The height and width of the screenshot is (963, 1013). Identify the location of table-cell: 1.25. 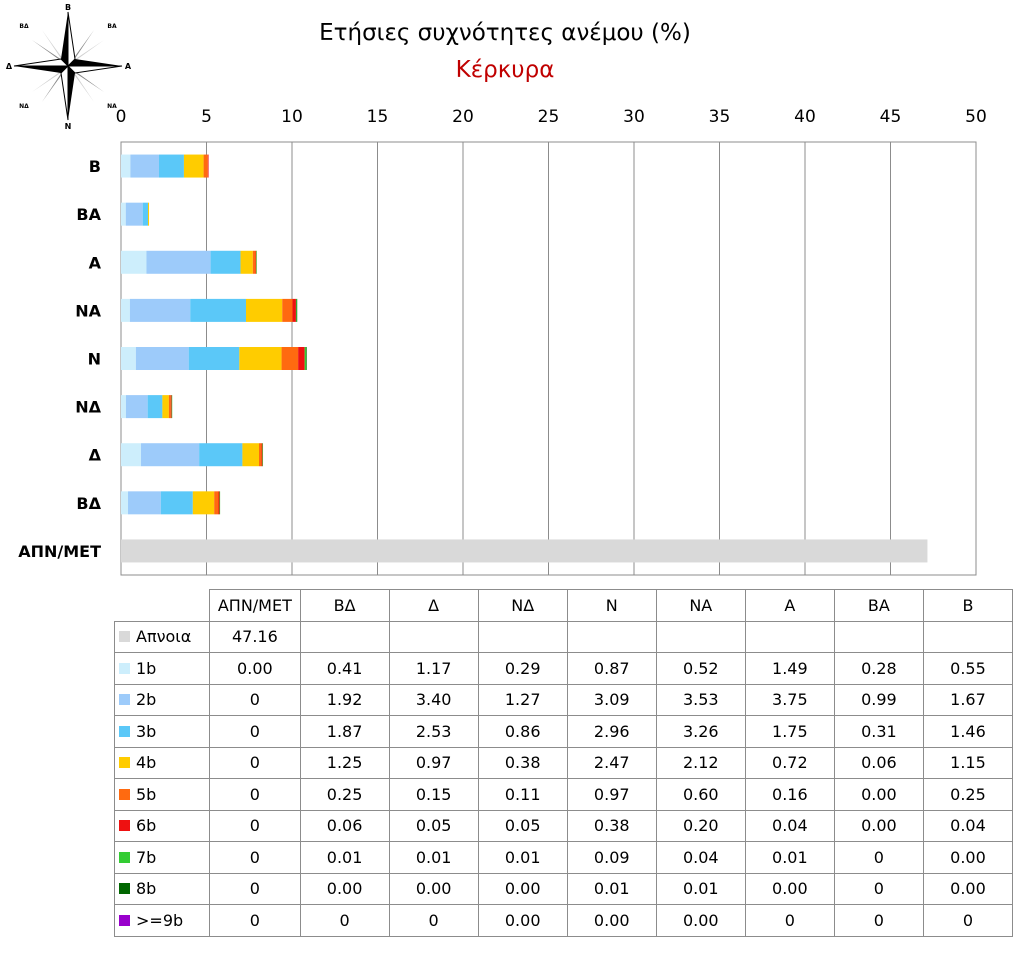
(344, 762).